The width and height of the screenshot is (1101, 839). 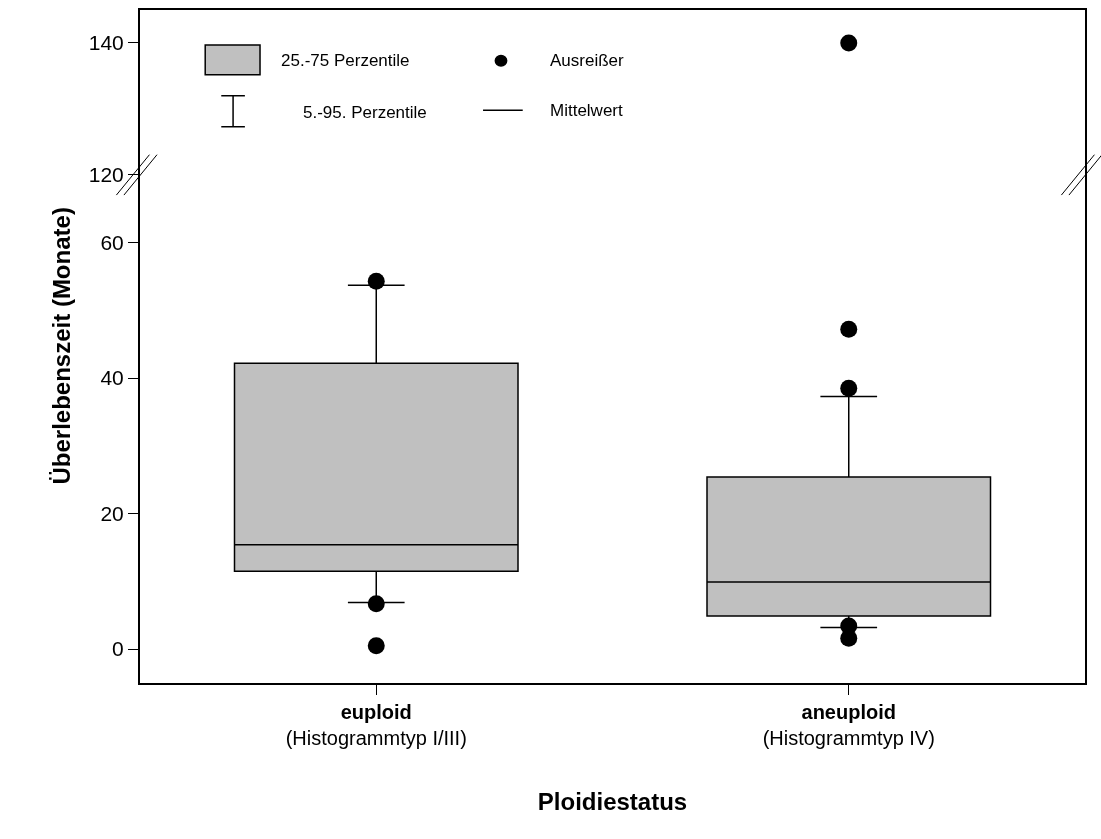 I want to click on y-axis-title: Überlebenszeit (Monate), so click(x=61, y=346).